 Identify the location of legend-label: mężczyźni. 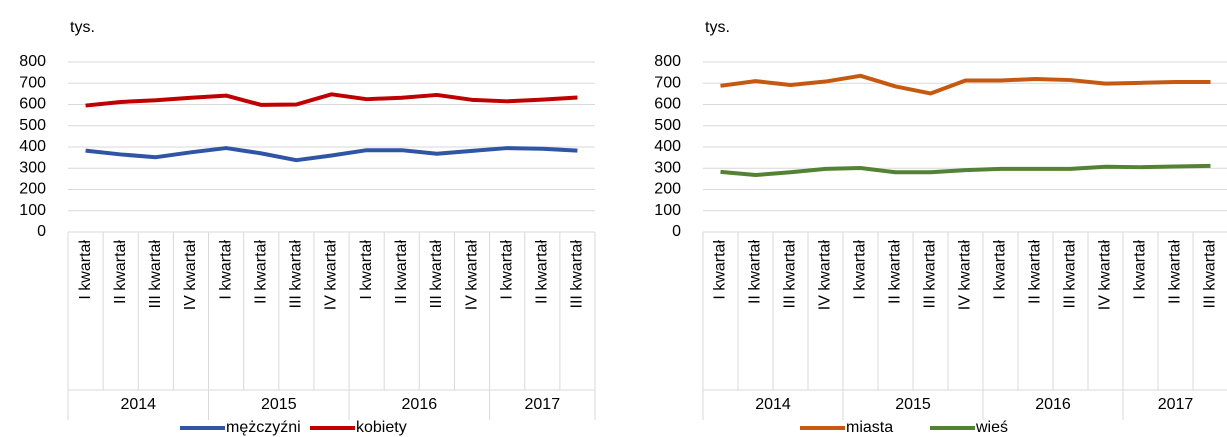
(263, 427).